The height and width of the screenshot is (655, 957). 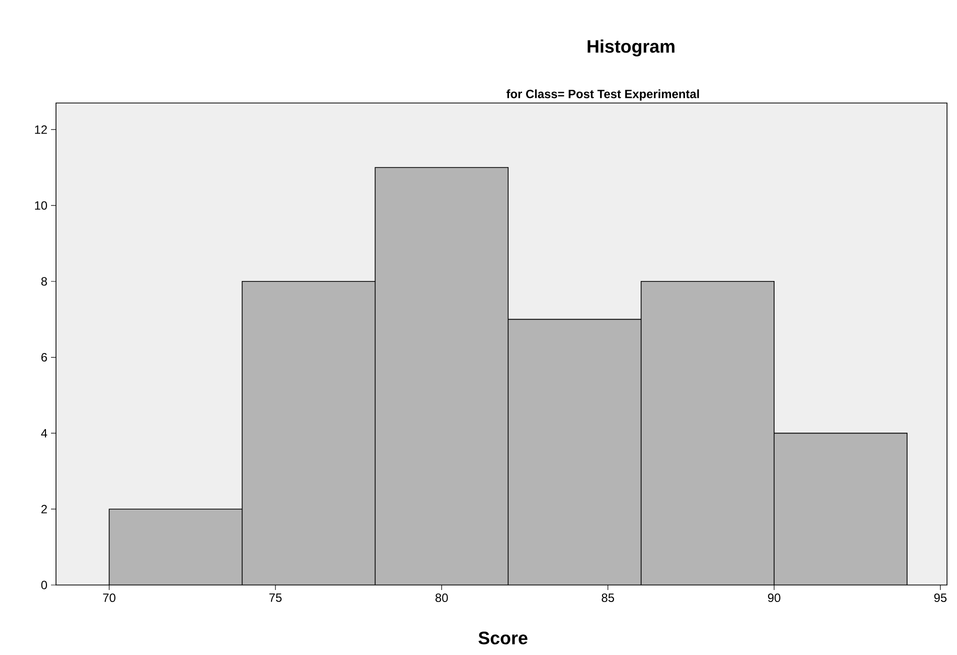 I want to click on chart-title: Histogram, so click(x=631, y=48).